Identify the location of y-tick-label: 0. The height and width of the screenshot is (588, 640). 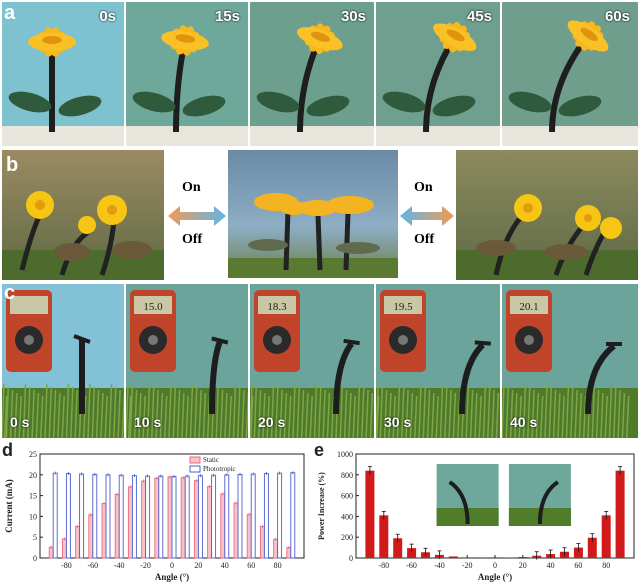
(35, 558).